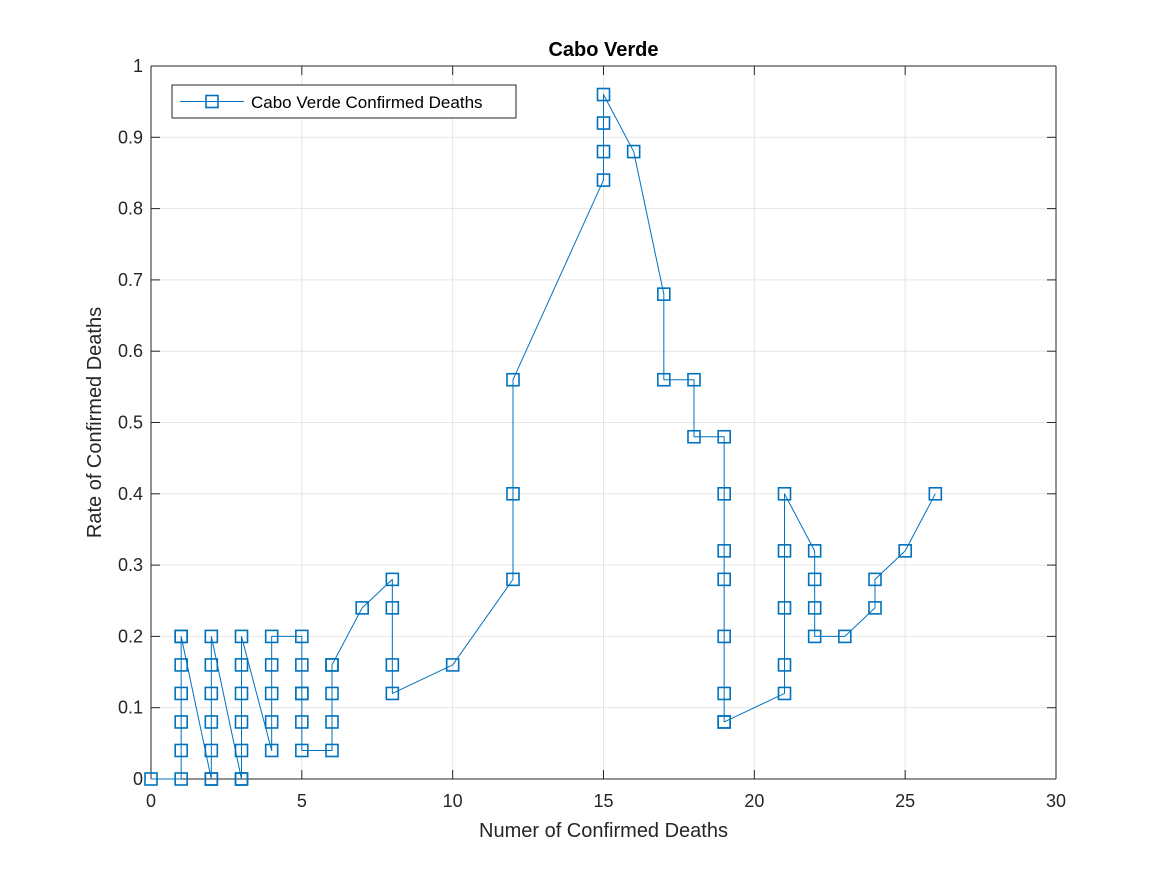 The image size is (1167, 875). Describe the element at coordinates (1056, 801) in the screenshot. I see `x-tick-label: 30` at that location.